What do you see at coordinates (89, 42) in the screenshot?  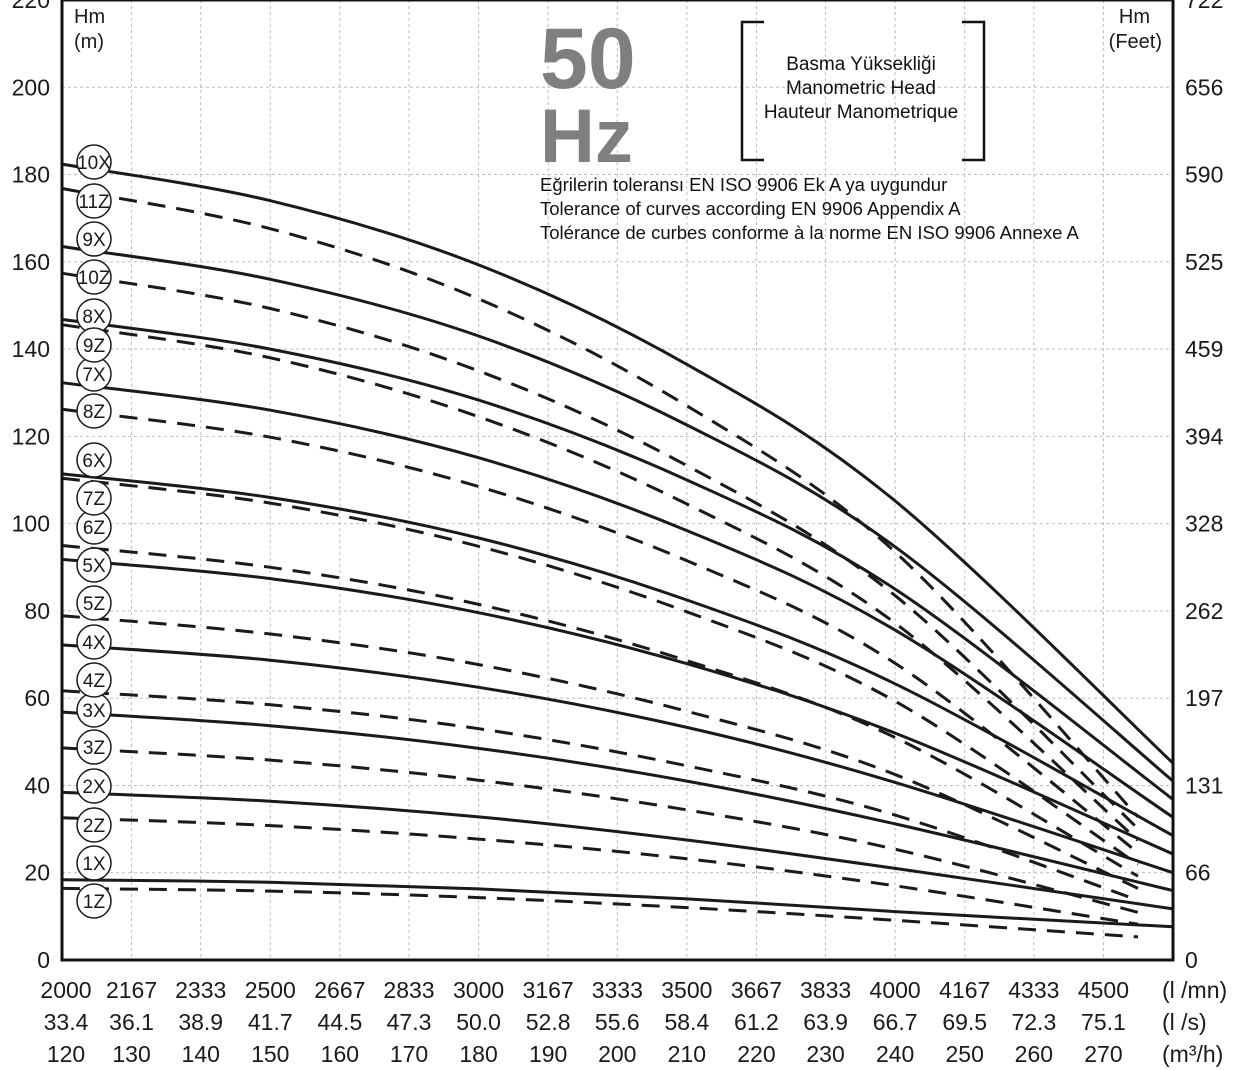 I see `left-unit-line2: (m)` at bounding box center [89, 42].